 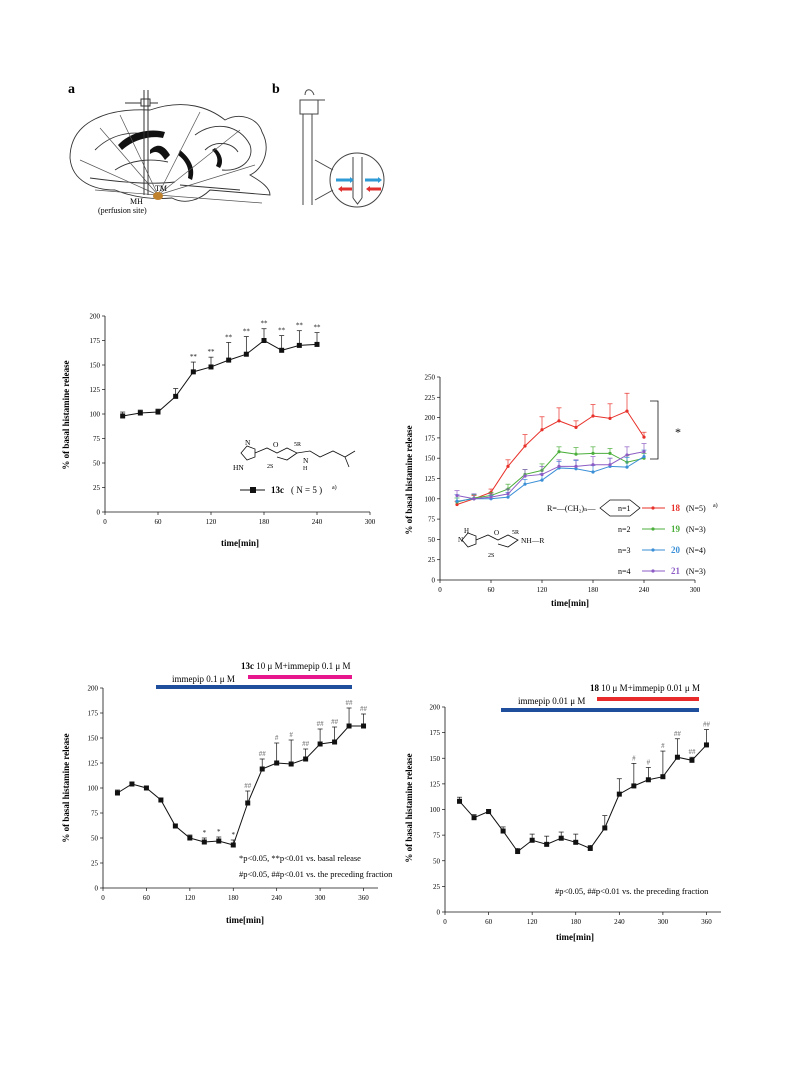 I want to click on chart2-y-tick-label: 100, so click(x=430, y=499).